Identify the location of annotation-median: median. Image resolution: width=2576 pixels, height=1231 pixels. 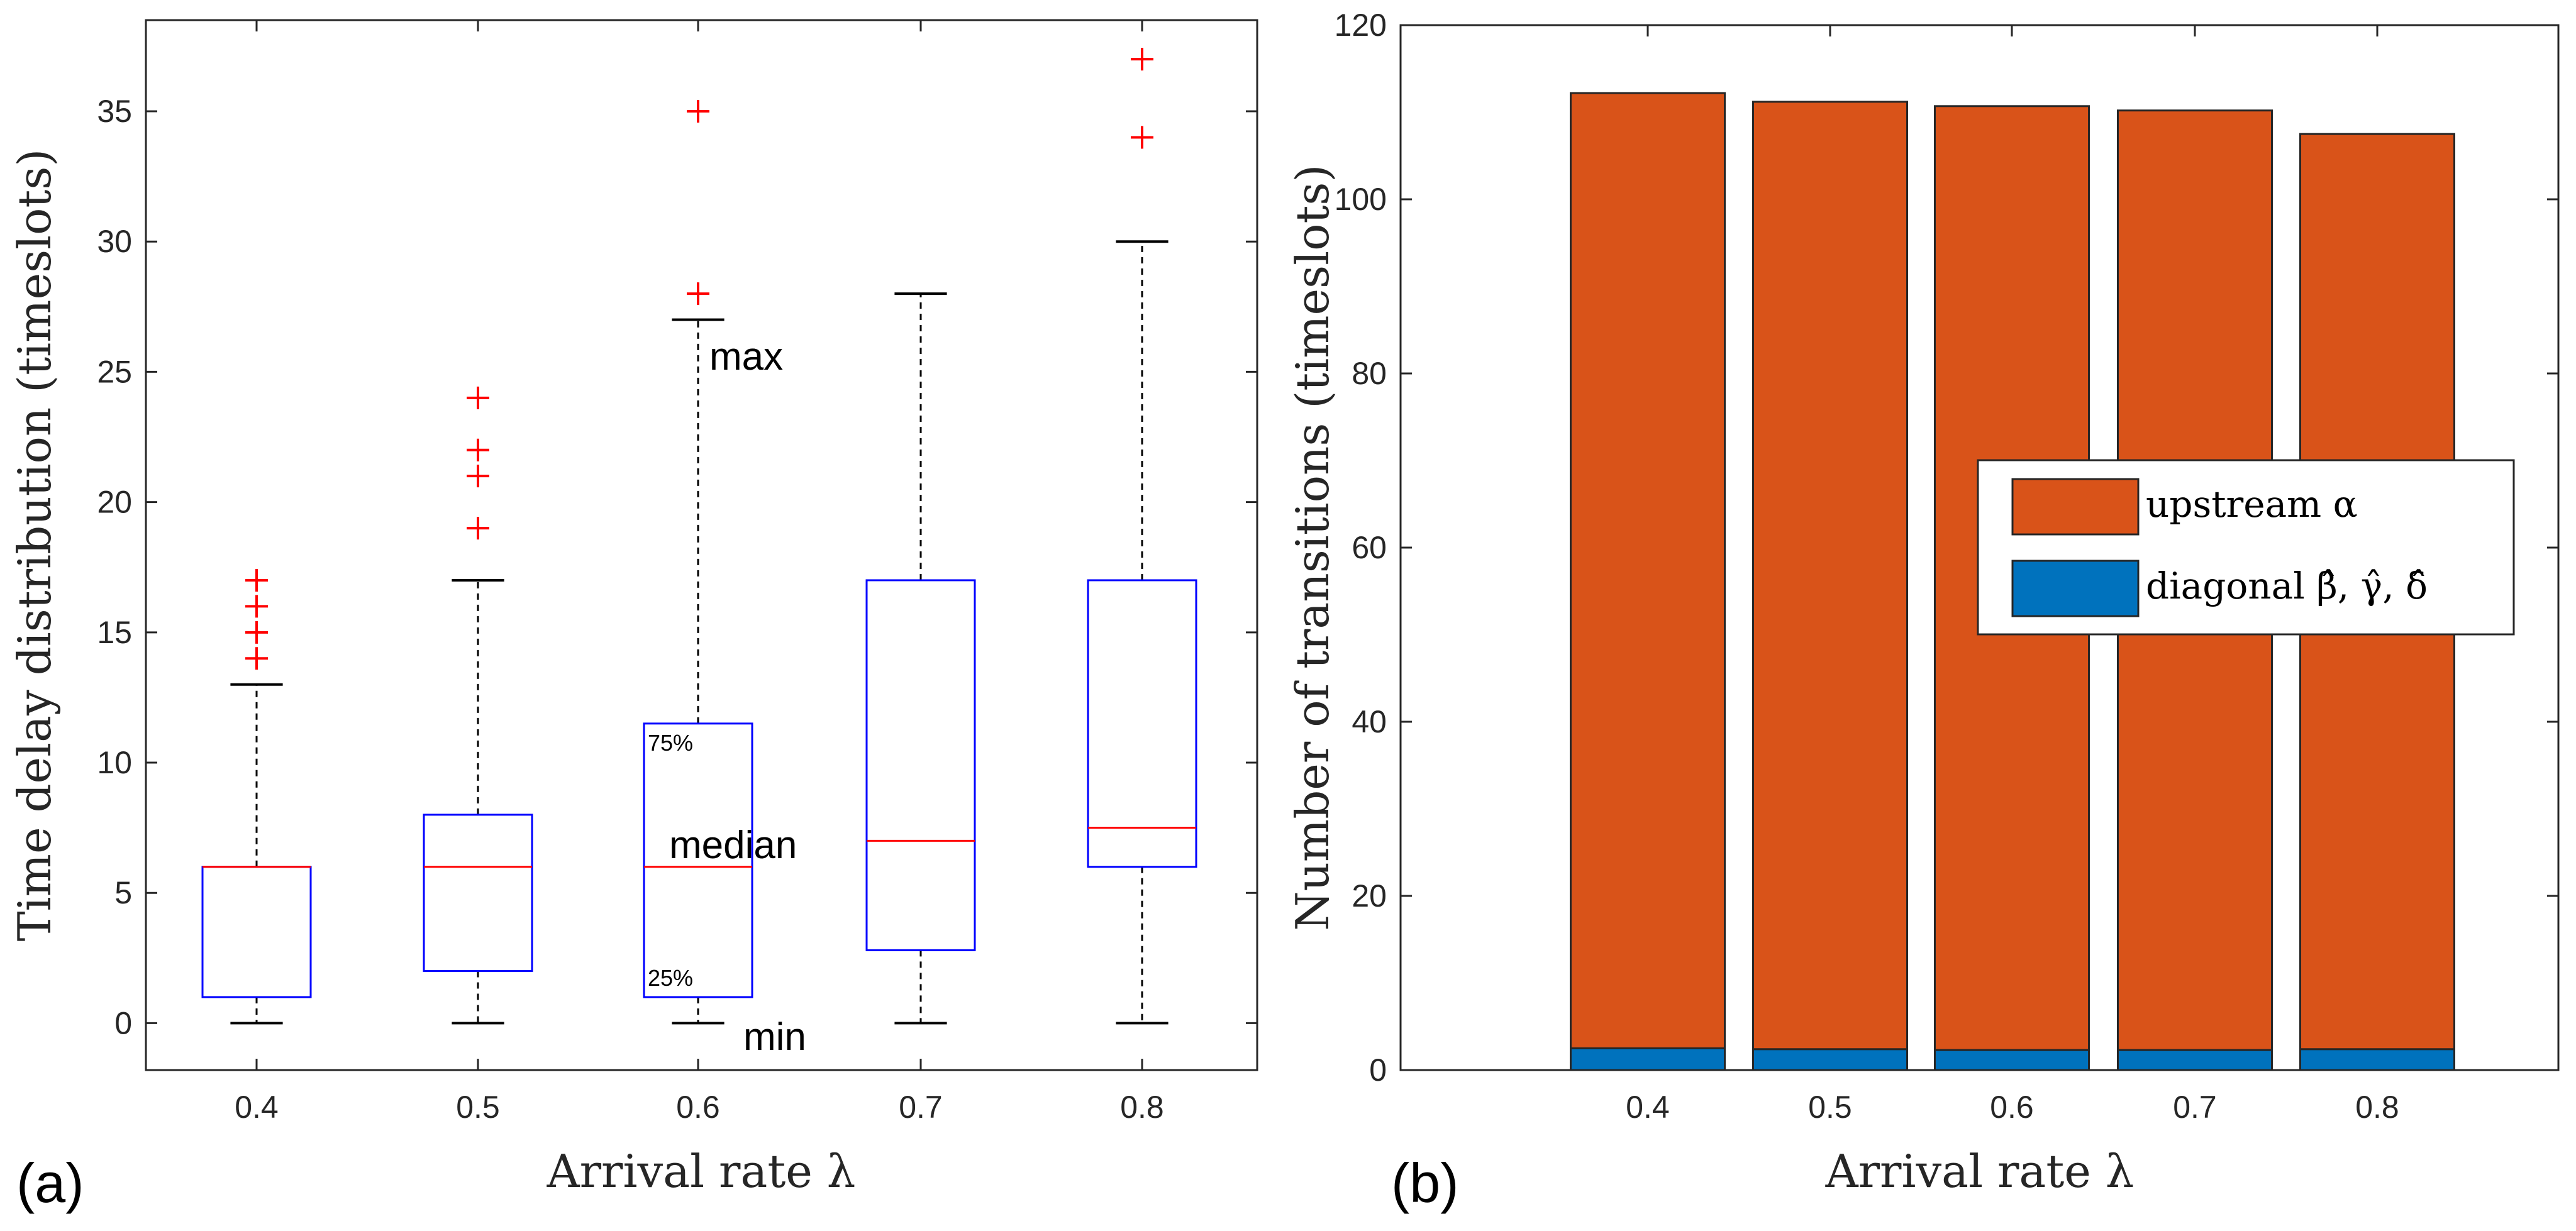
(733, 846).